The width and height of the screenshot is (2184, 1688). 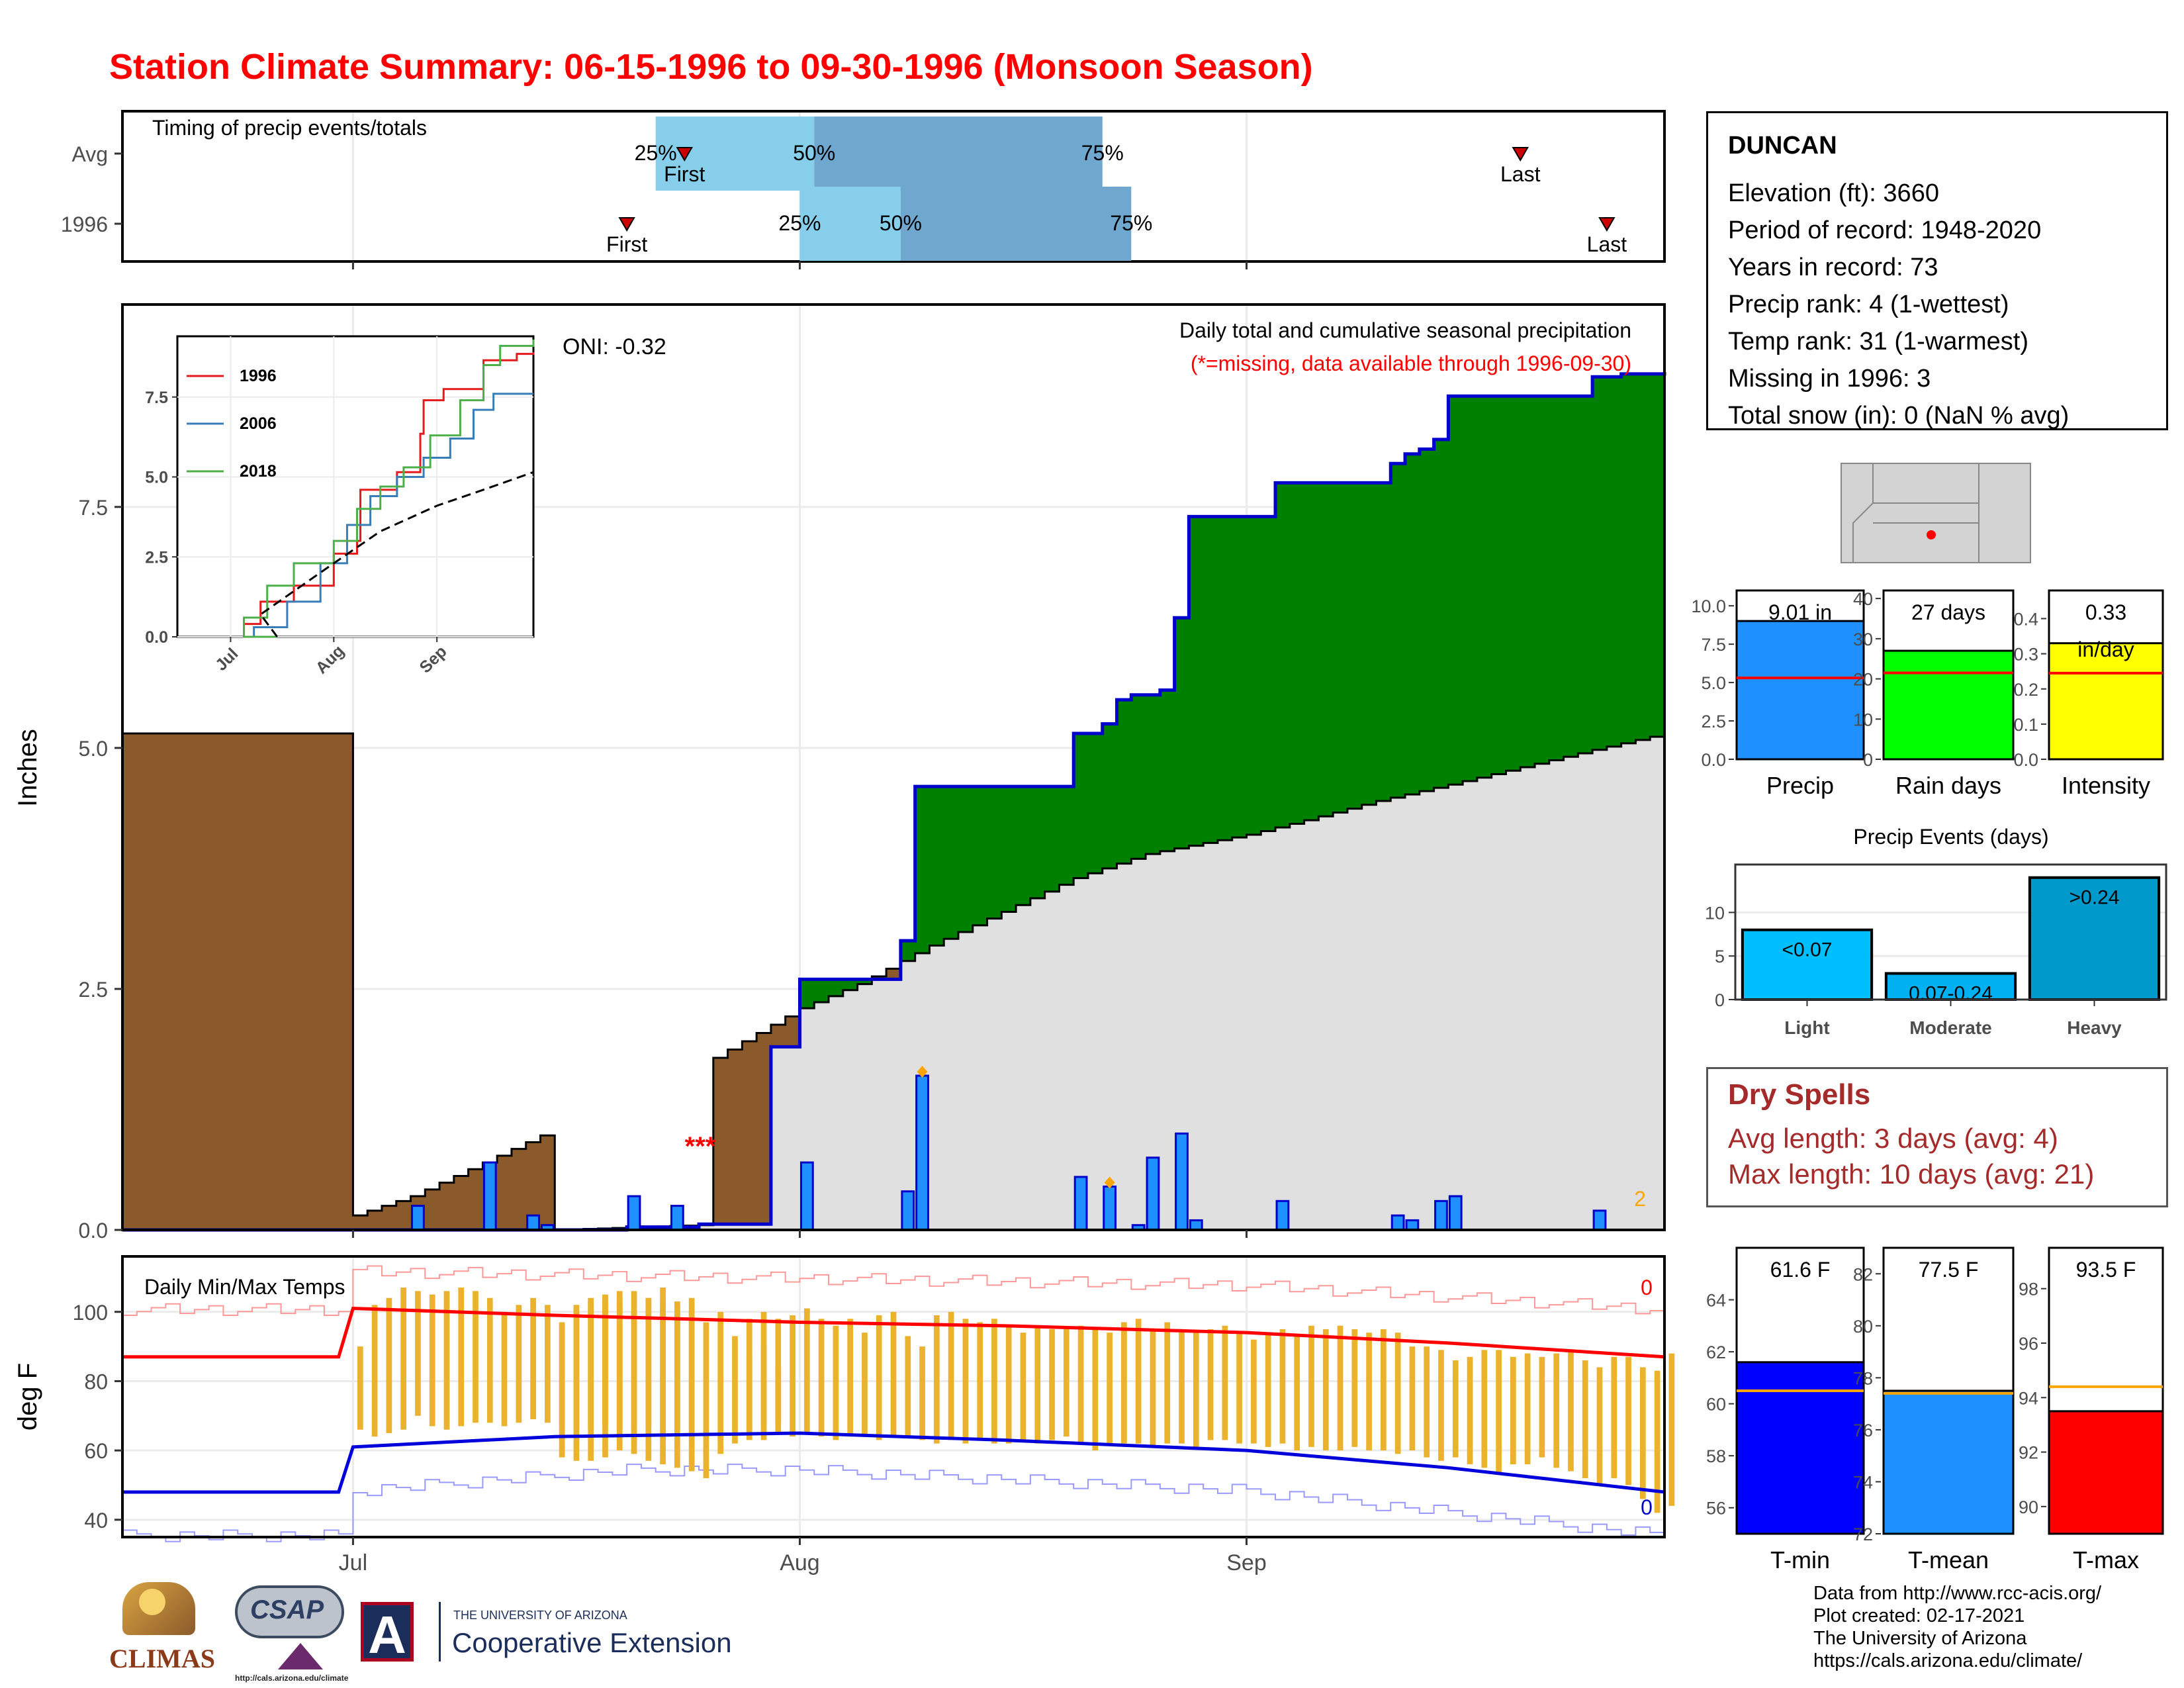 I want to click on temp-record-low-line, so click(x=893, y=1503).